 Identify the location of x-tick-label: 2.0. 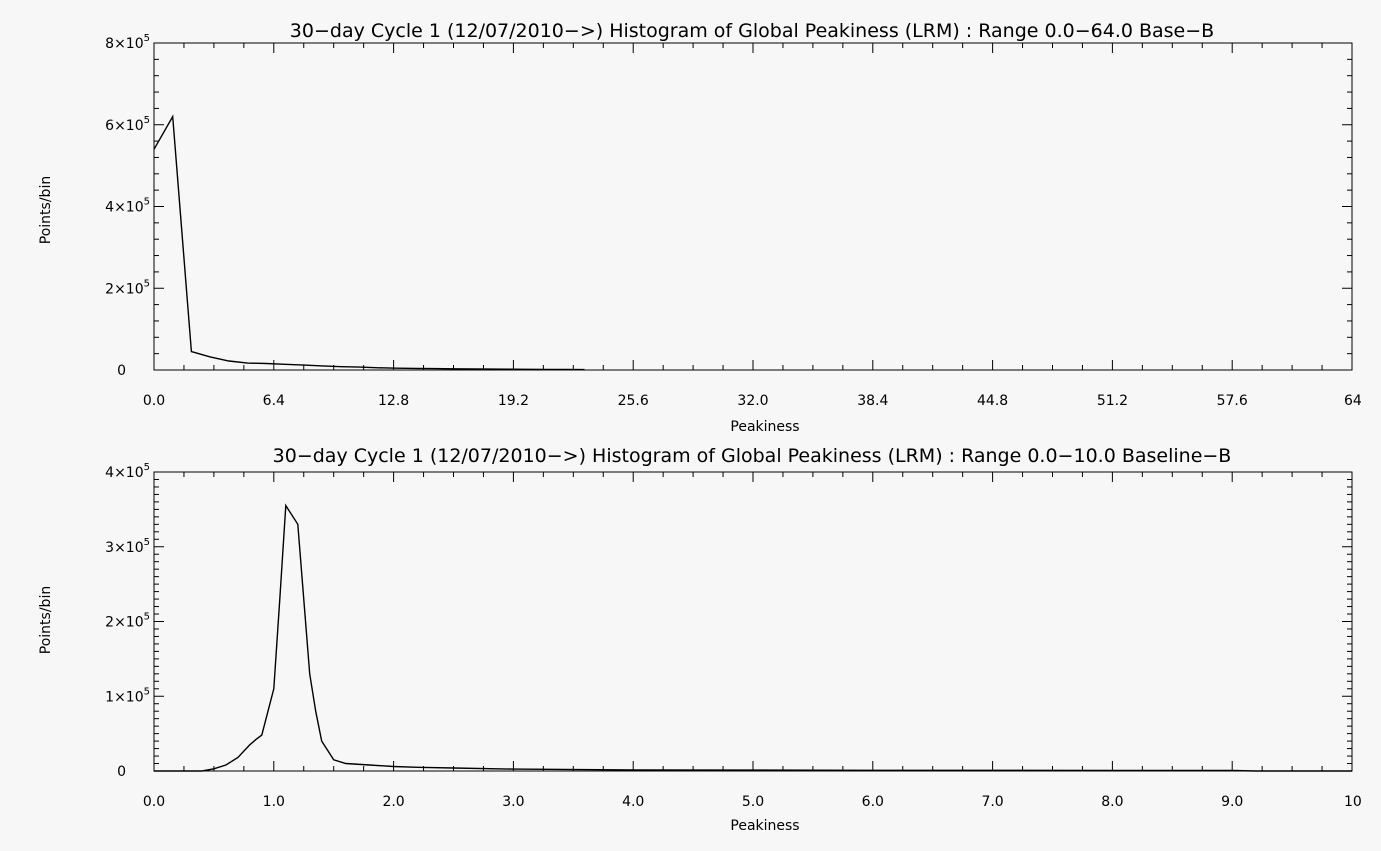
(393, 802).